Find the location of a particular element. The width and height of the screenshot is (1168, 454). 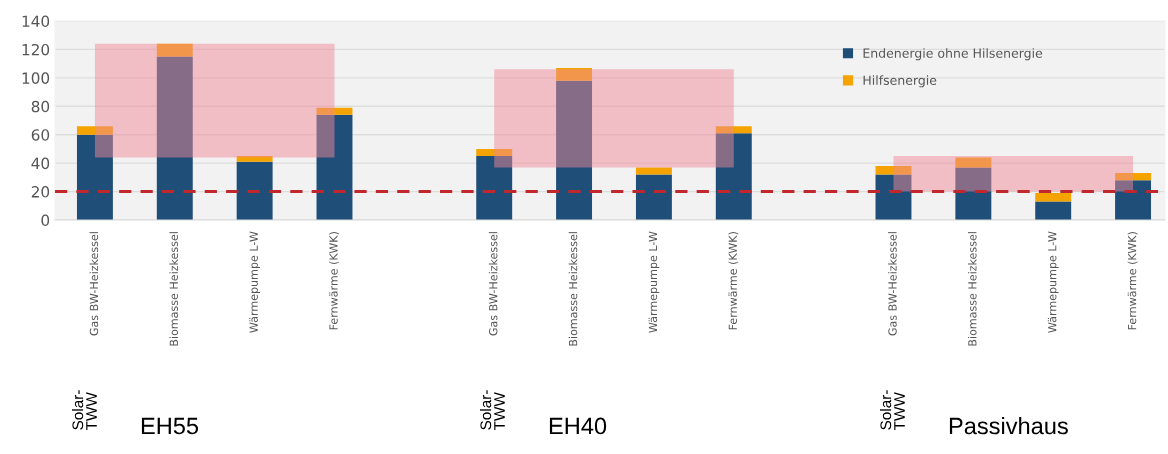

y-tick-label: 20 is located at coordinates (40, 192).